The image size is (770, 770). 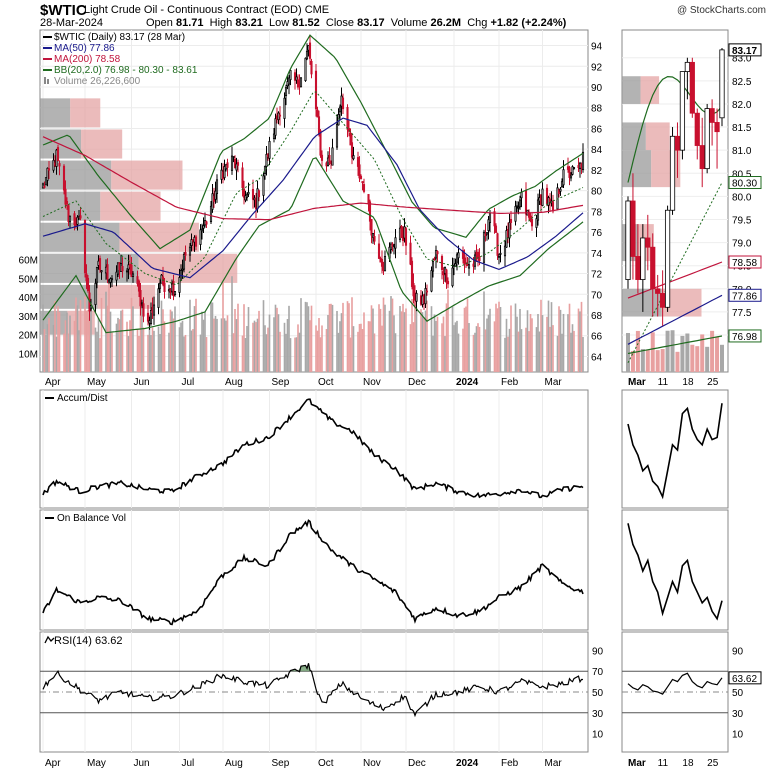 I want to click on obv-panel-frame, so click(x=314, y=570).